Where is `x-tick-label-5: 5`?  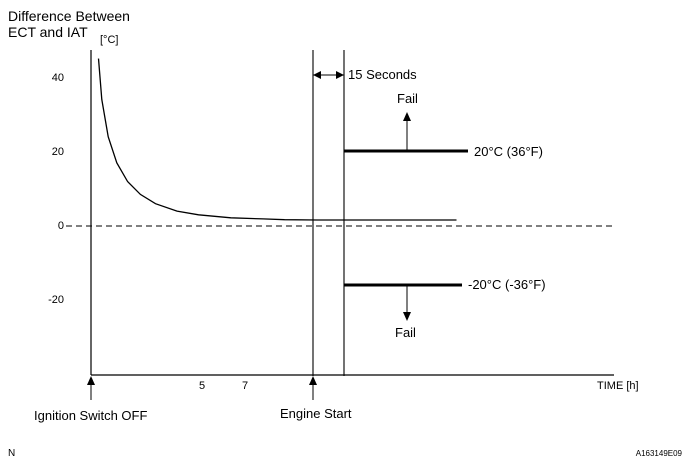 x-tick-label-5: 5 is located at coordinates (202, 386).